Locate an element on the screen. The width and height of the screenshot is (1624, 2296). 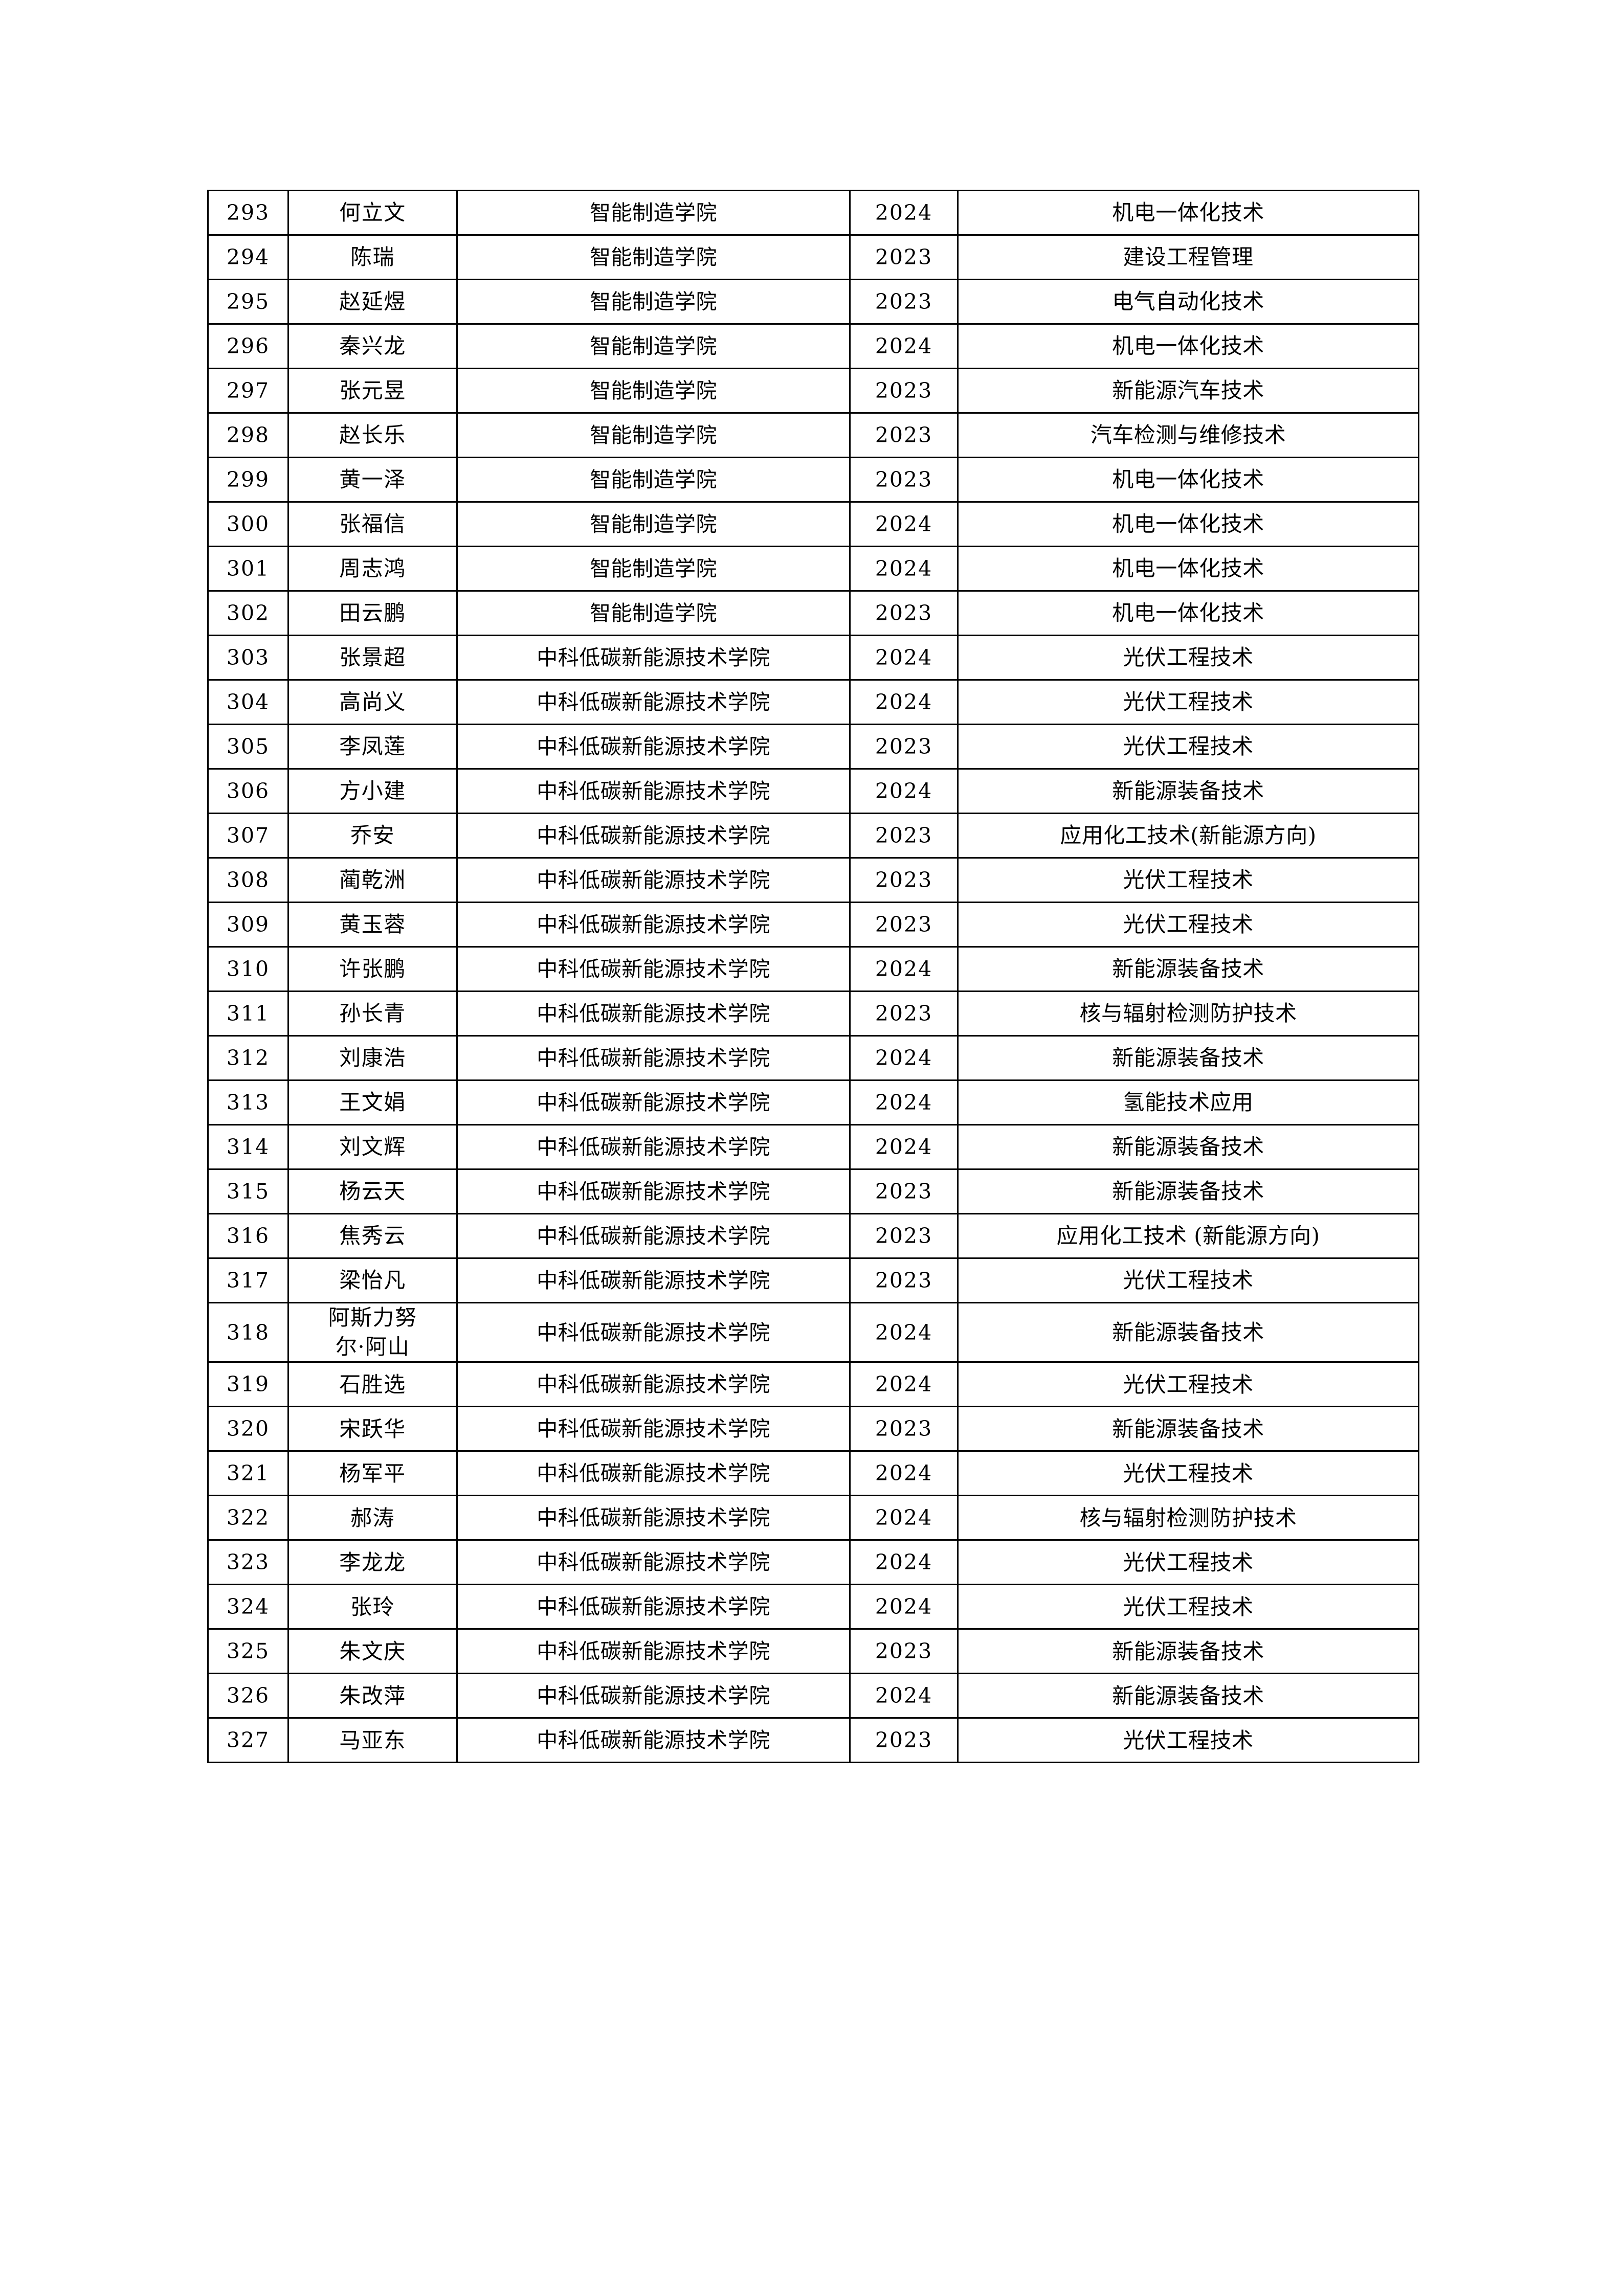
sequence-number-cell: 324 is located at coordinates (248, 1607).